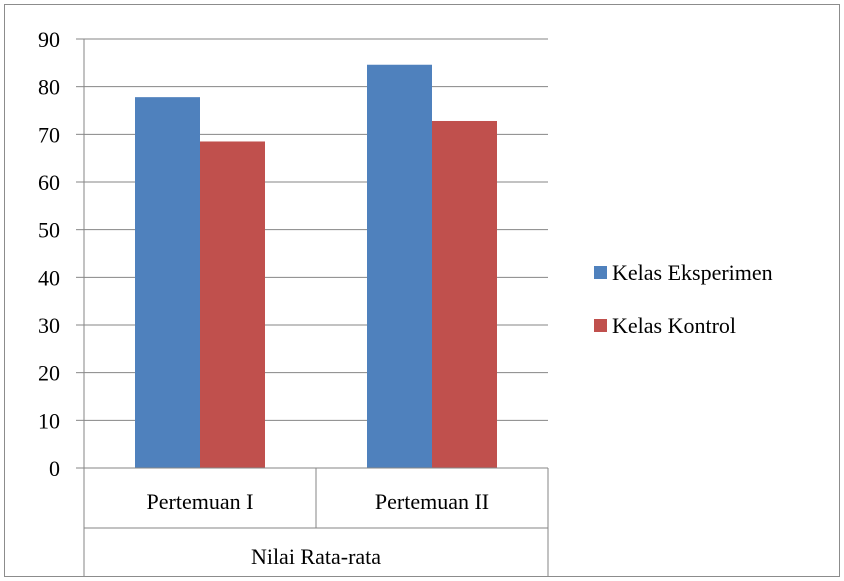 The width and height of the screenshot is (844, 581). What do you see at coordinates (49, 373) in the screenshot?
I see `y-tick-label: 20` at bounding box center [49, 373].